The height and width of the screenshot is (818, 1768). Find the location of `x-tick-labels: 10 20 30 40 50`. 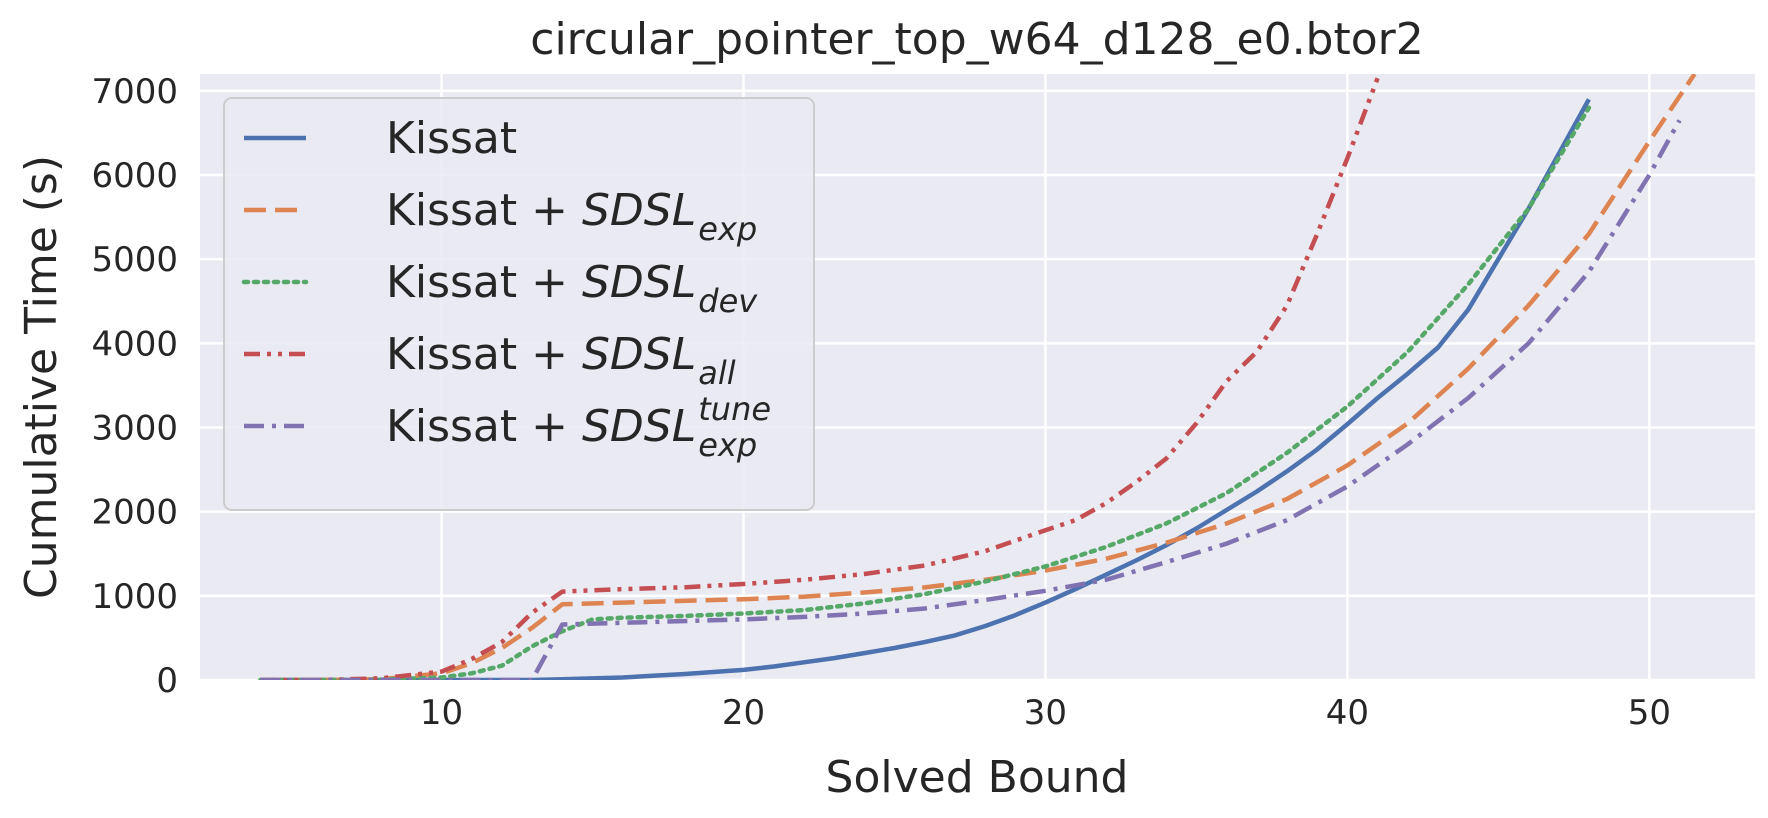

x-tick-labels: 10 20 30 40 50 is located at coordinates (1045, 713).